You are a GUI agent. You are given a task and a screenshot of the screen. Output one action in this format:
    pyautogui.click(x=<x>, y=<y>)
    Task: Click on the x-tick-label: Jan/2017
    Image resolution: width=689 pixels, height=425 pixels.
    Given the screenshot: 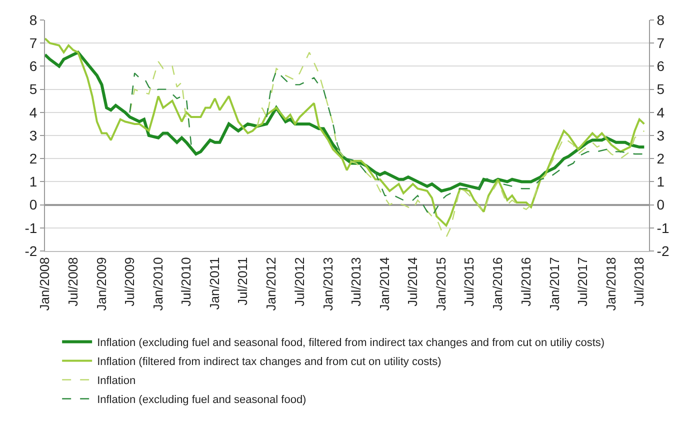 What is the action you would take?
    pyautogui.click(x=554, y=284)
    